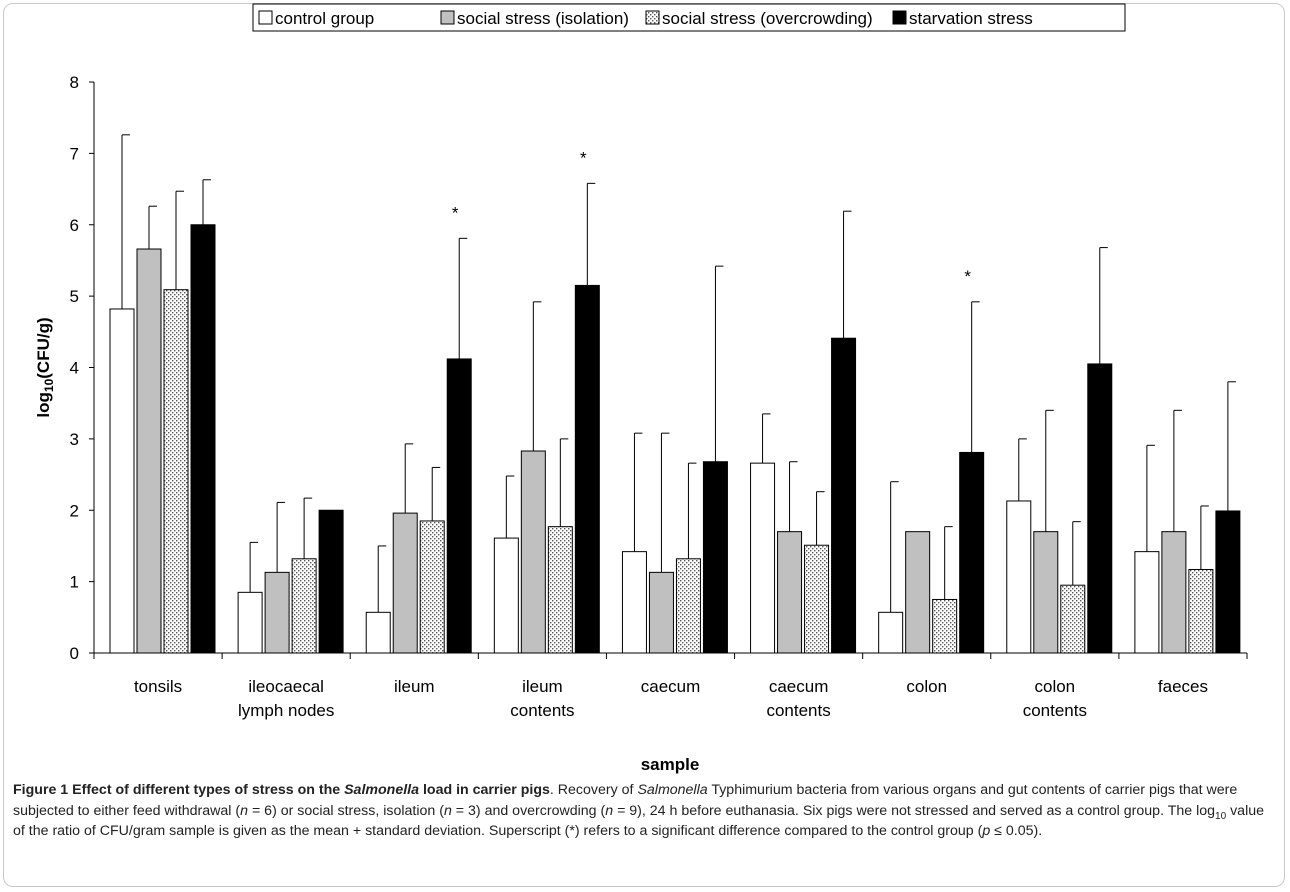 This screenshot has height=892, width=1290. I want to click on legend-label: starvation stress, so click(971, 18).